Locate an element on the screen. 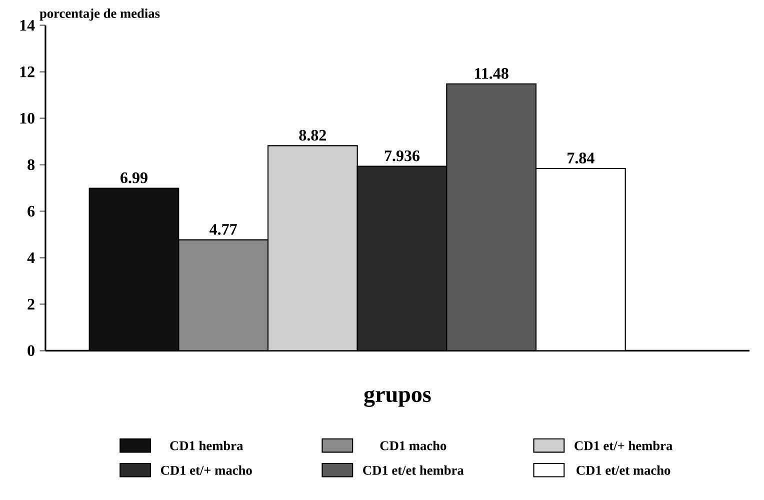 The width and height of the screenshot is (764, 500). legend-label: CD1 et/+ macho is located at coordinates (206, 470).